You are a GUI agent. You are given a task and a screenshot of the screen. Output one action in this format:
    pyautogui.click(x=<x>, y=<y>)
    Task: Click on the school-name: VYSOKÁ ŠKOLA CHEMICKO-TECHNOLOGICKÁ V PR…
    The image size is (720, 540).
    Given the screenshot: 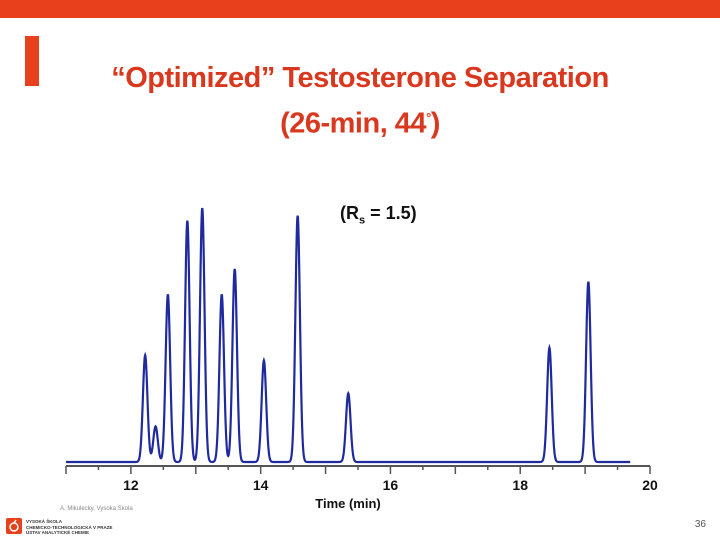 What is the action you would take?
    pyautogui.click(x=69, y=527)
    